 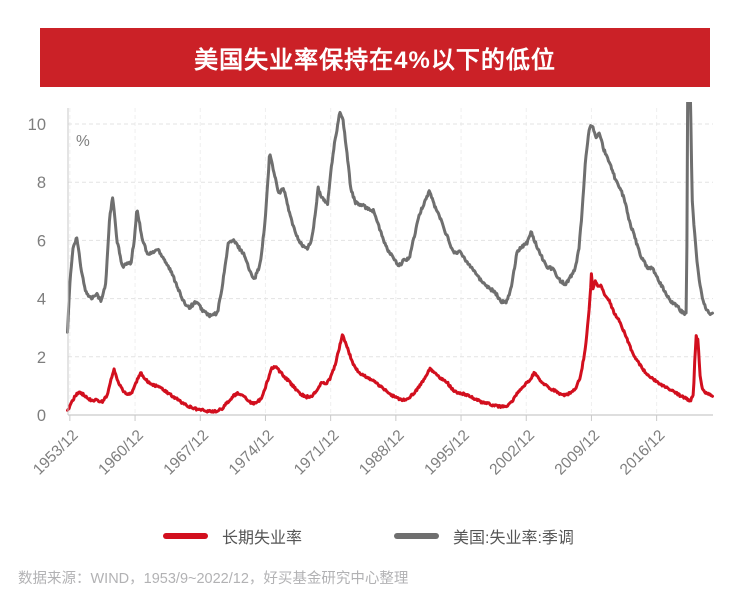 What do you see at coordinates (41, 241) in the screenshot?
I see `y-tick-label: 6` at bounding box center [41, 241].